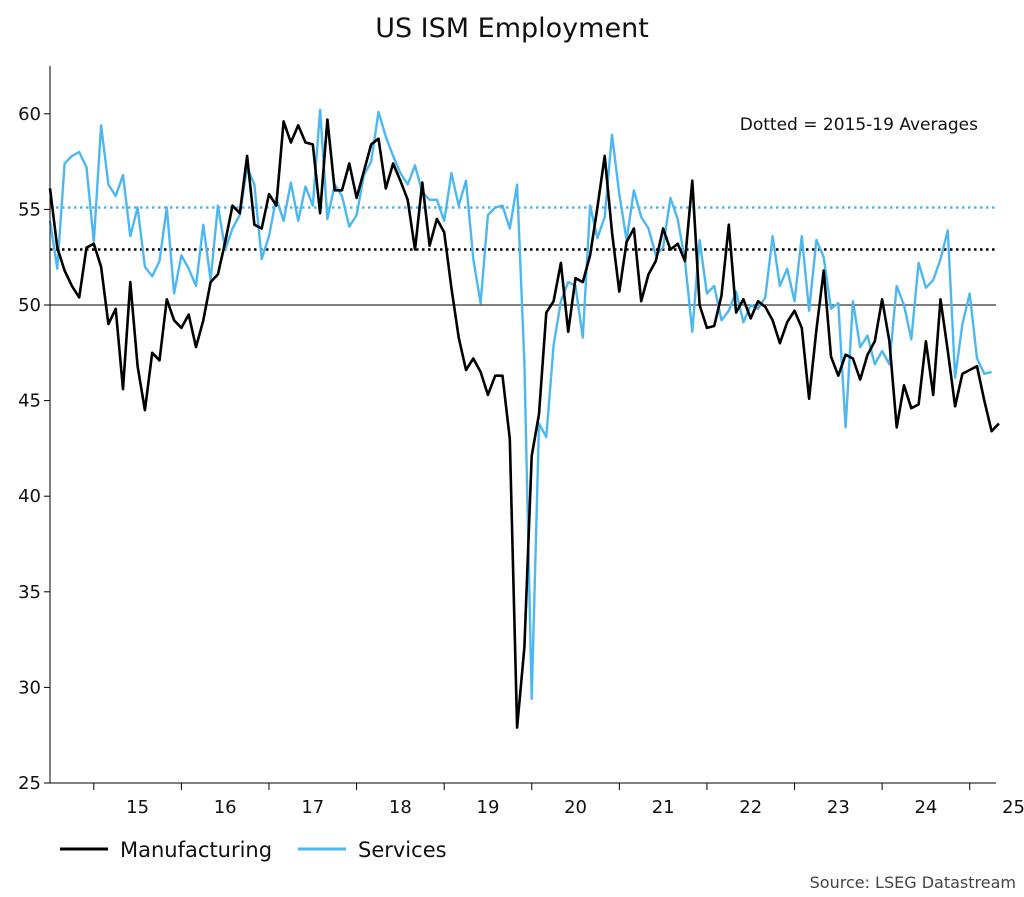 Image resolution: width=1024 pixels, height=897 pixels. What do you see at coordinates (663, 807) in the screenshot?
I see `x-tick-label-21: 21` at bounding box center [663, 807].